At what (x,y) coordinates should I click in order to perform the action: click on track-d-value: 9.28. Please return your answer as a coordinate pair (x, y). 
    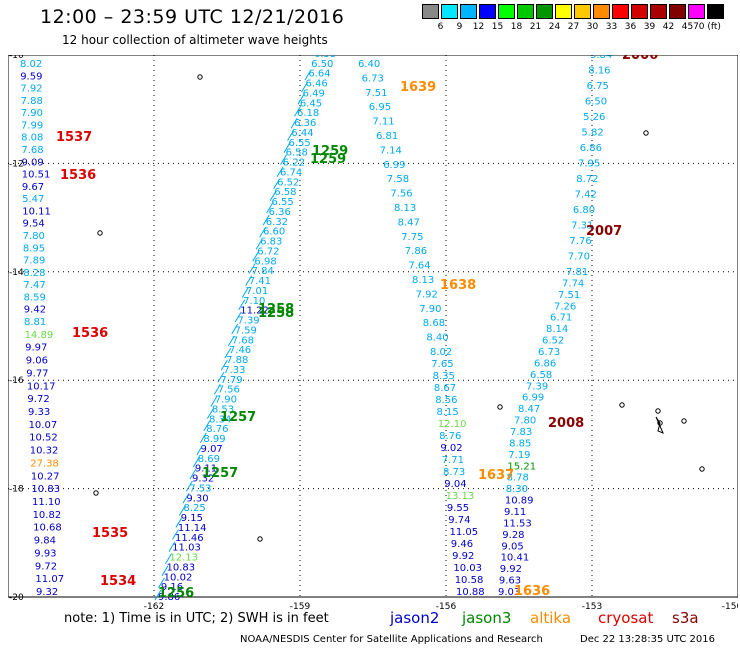
    Looking at the image, I should click on (513, 535).